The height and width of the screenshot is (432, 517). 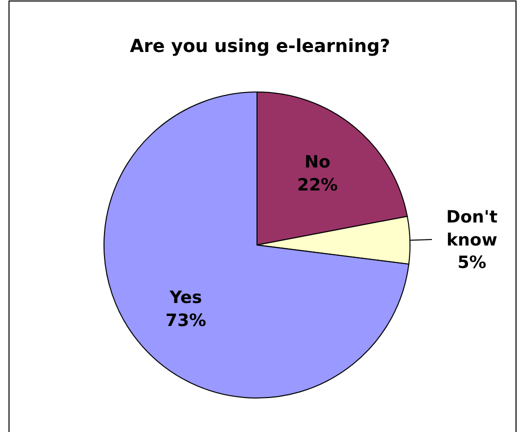 What do you see at coordinates (471, 263) in the screenshot?
I see `data-label: 5%` at bounding box center [471, 263].